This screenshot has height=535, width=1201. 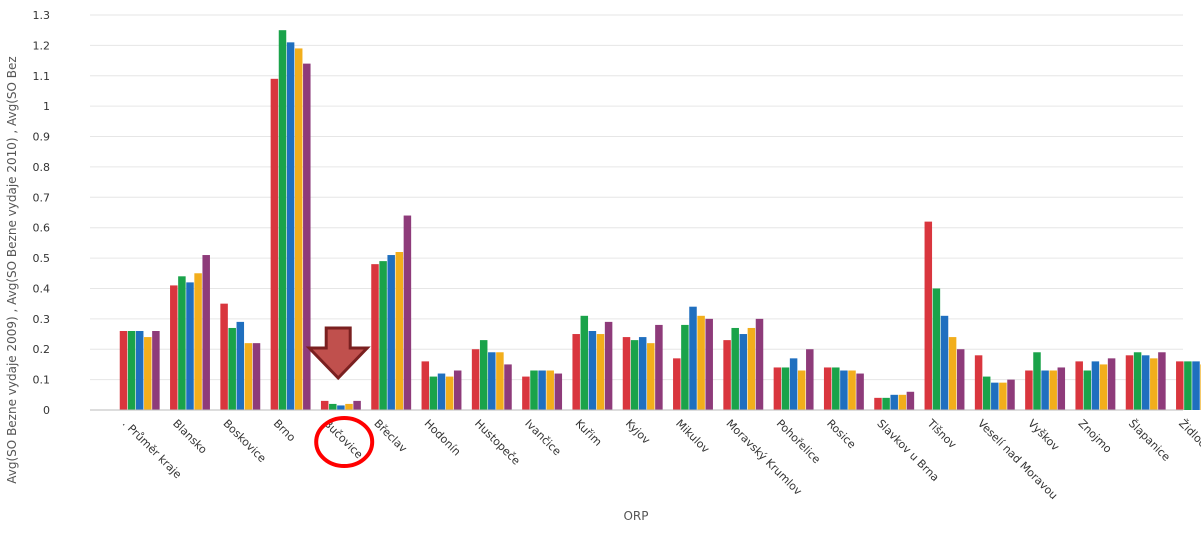 What do you see at coordinates (841, 434) in the screenshot?
I see `x-tick-label: Rosice` at bounding box center [841, 434].